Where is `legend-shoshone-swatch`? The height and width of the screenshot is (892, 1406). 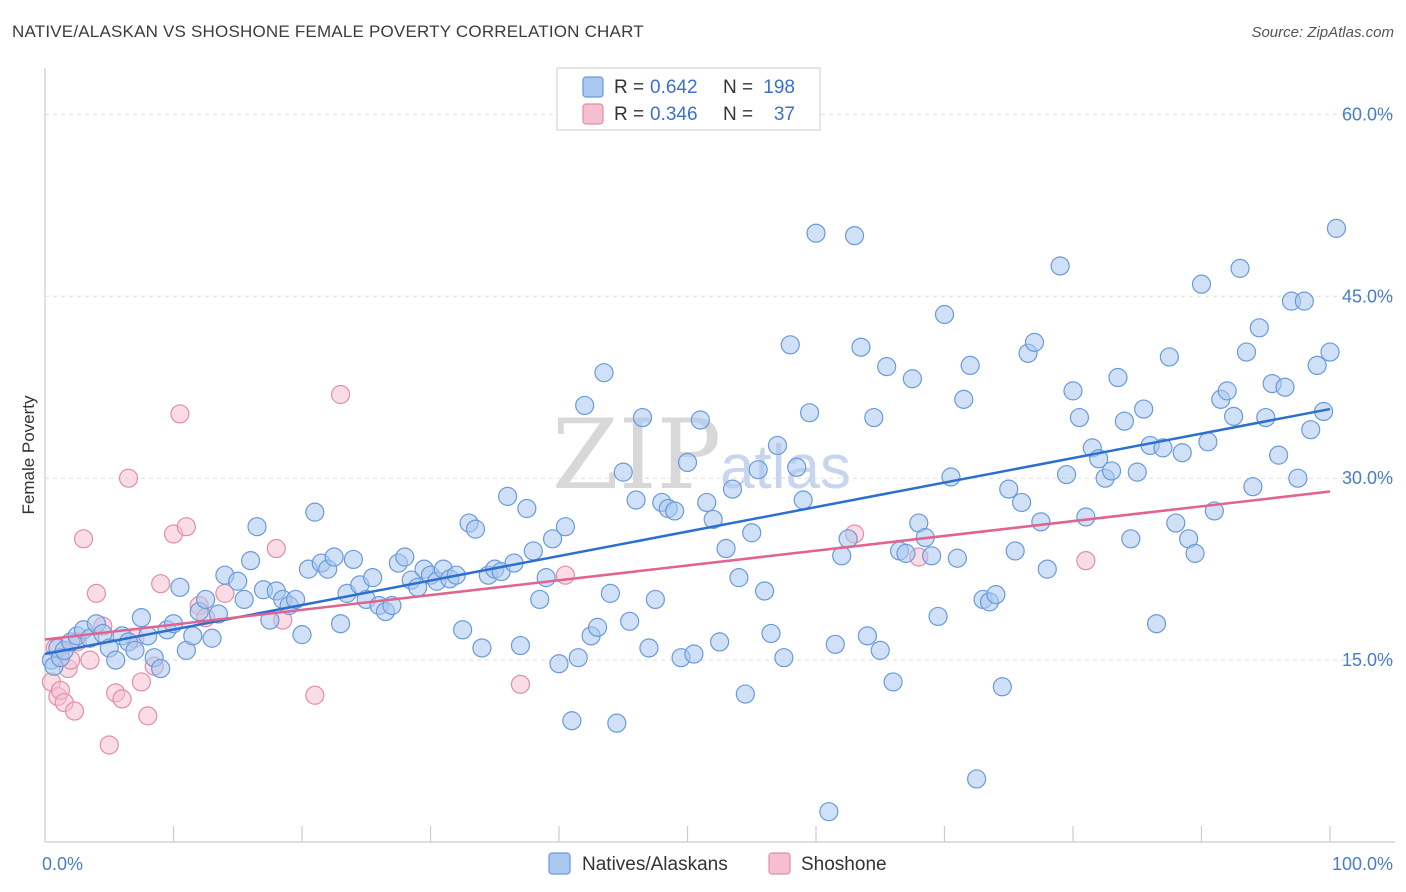 legend-shoshone-swatch is located at coordinates (593, 114).